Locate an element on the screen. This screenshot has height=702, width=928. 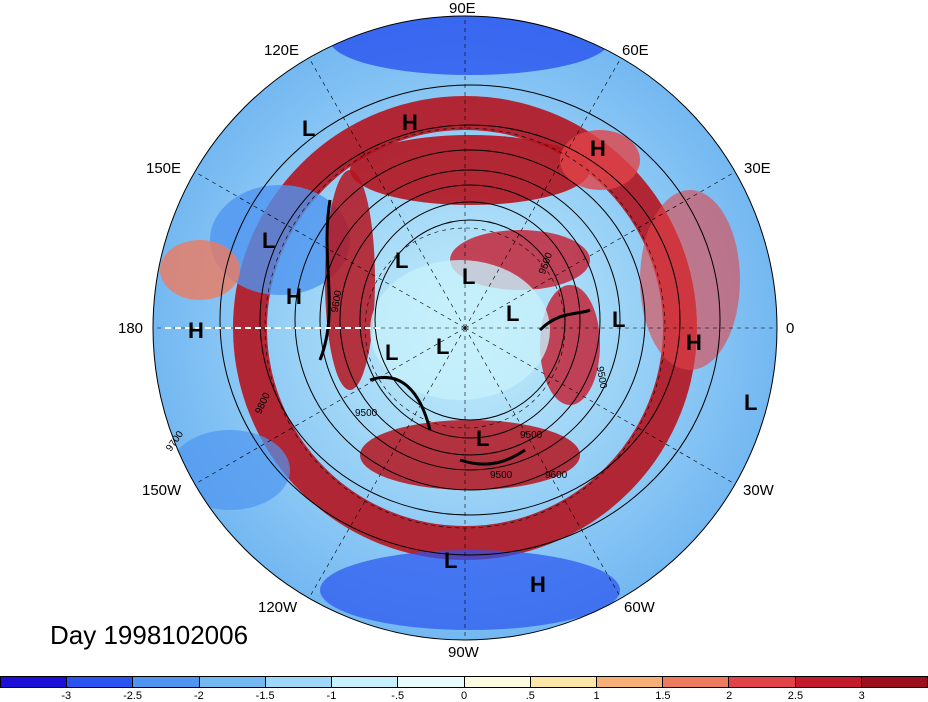
lon-label-150w: 150W is located at coordinates (162, 490).